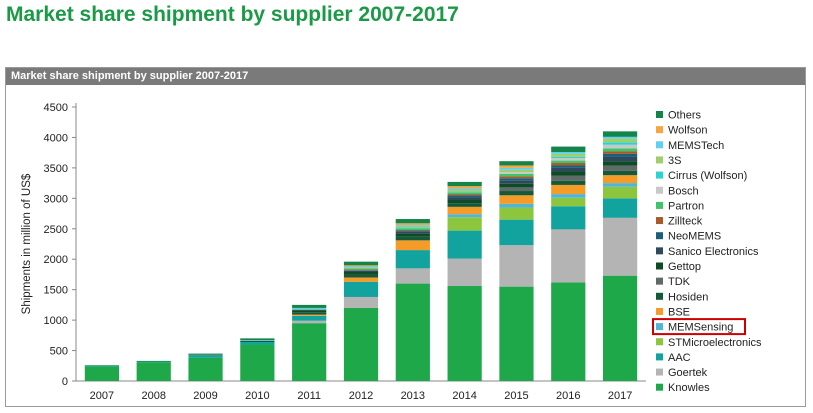 The image size is (813, 413). I want to click on bar-segment-others-2009, so click(205, 354).